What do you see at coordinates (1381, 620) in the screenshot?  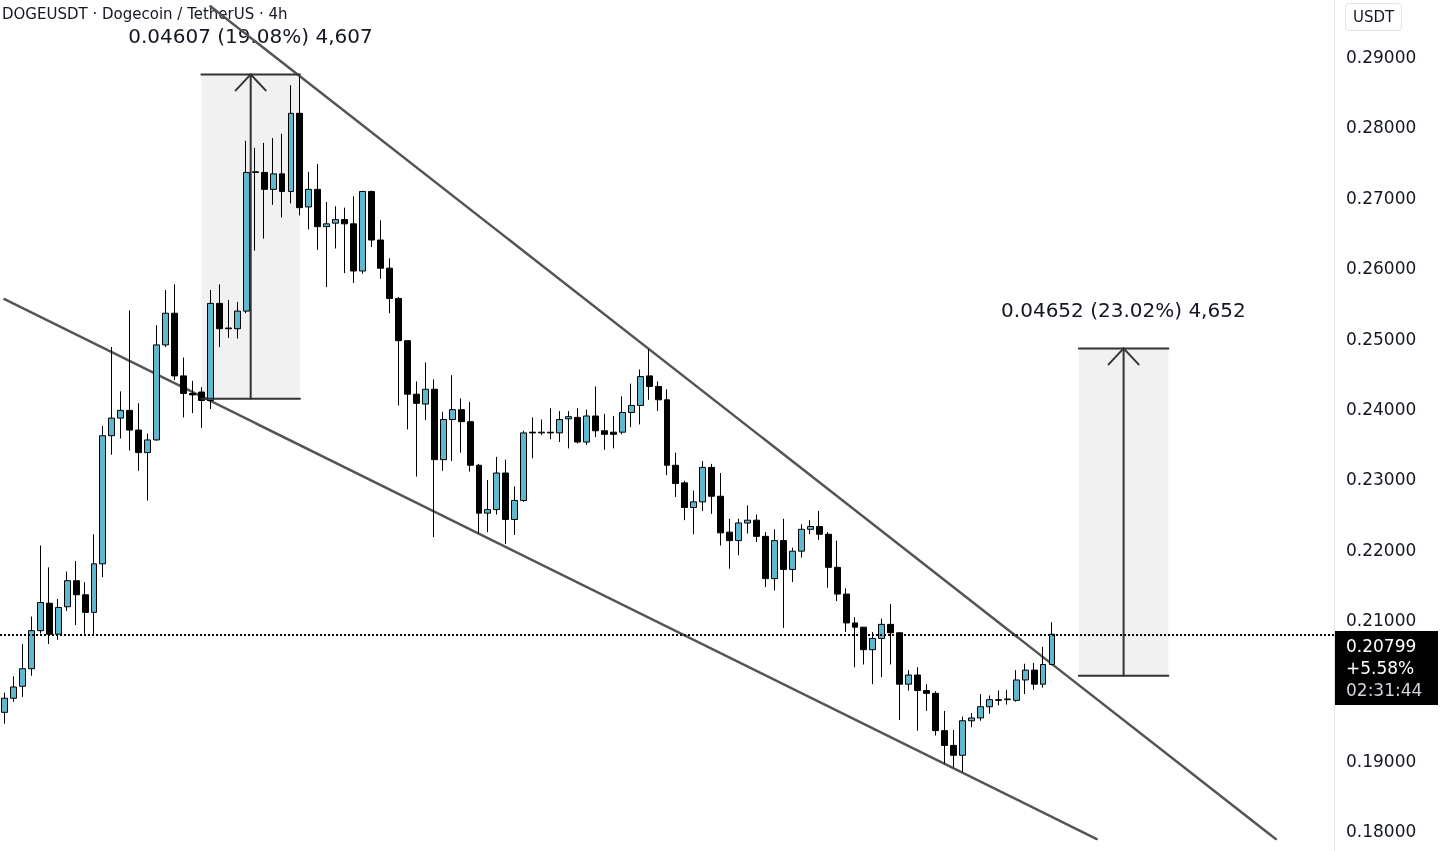 I see `y-tick-label: 0.21000` at bounding box center [1381, 620].